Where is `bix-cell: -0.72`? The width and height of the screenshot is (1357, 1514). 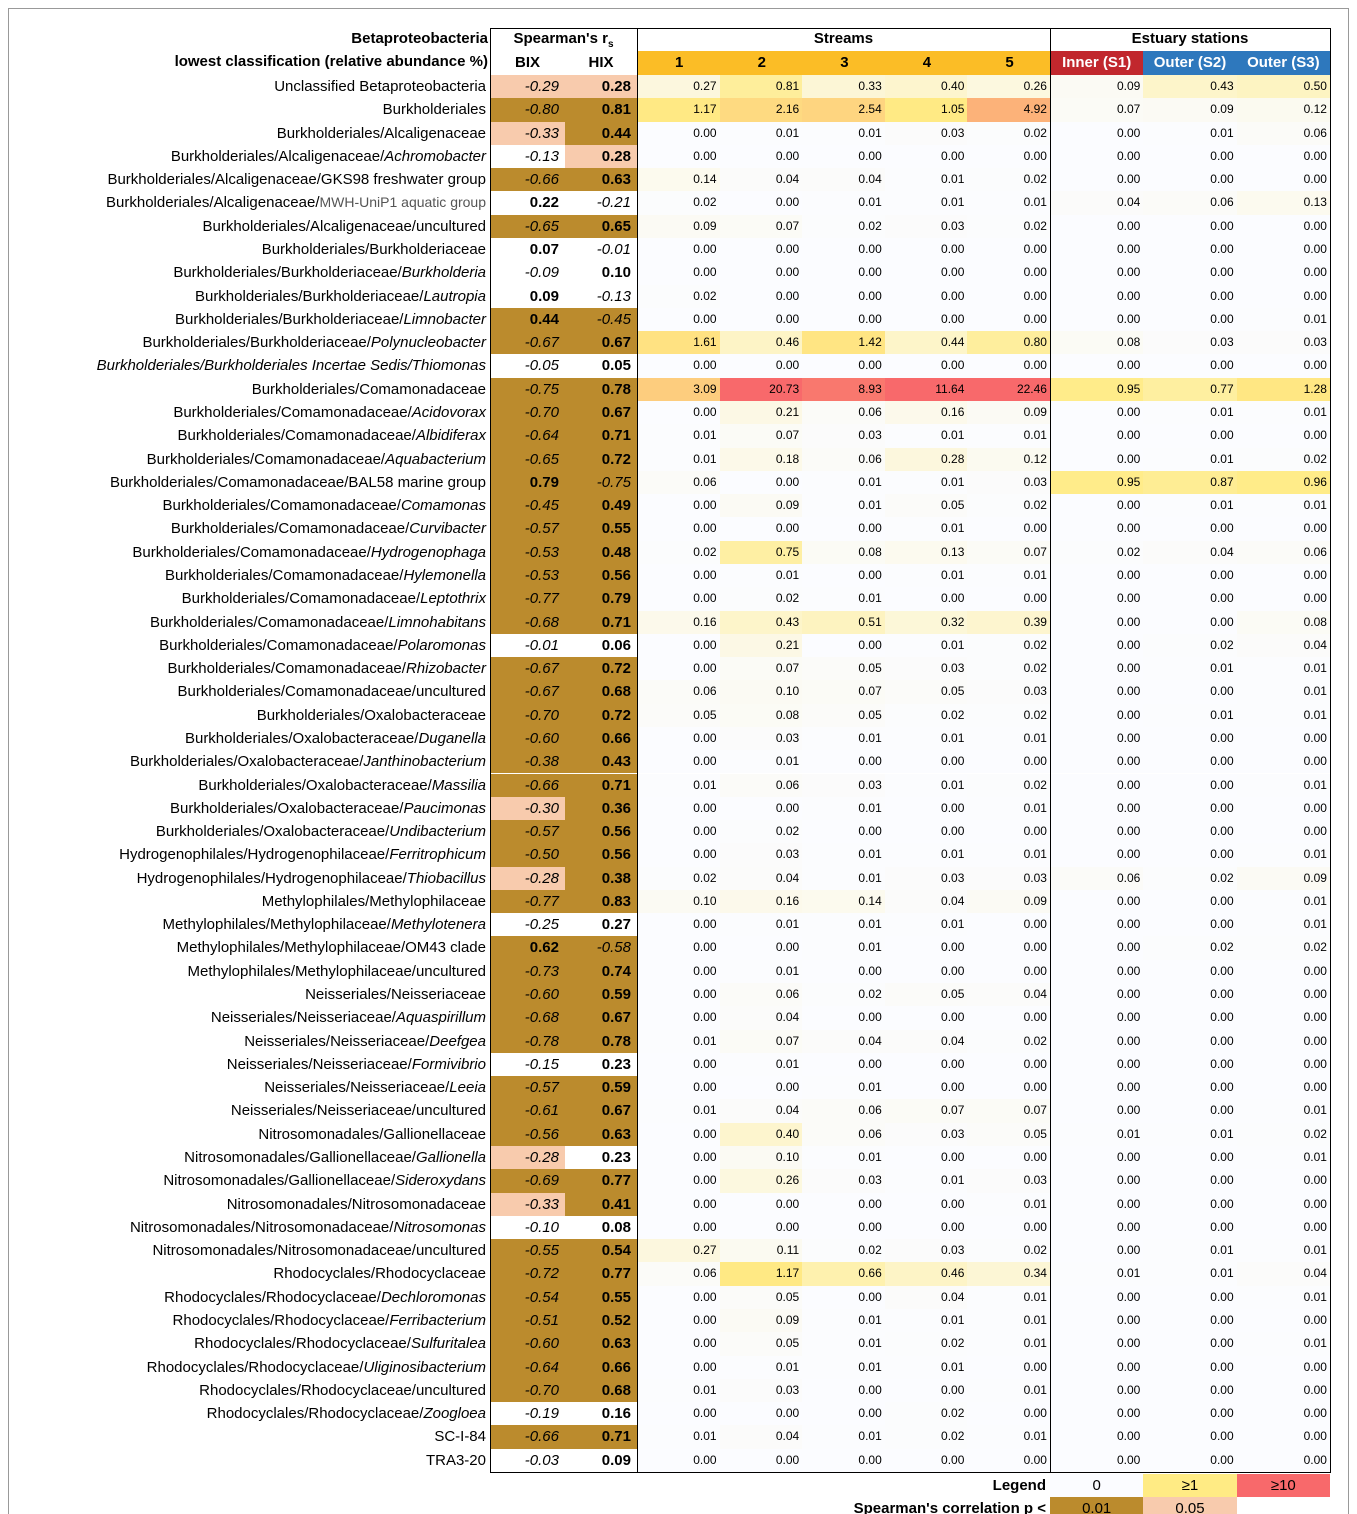
bix-cell: -0.72 is located at coordinates (527, 1274).